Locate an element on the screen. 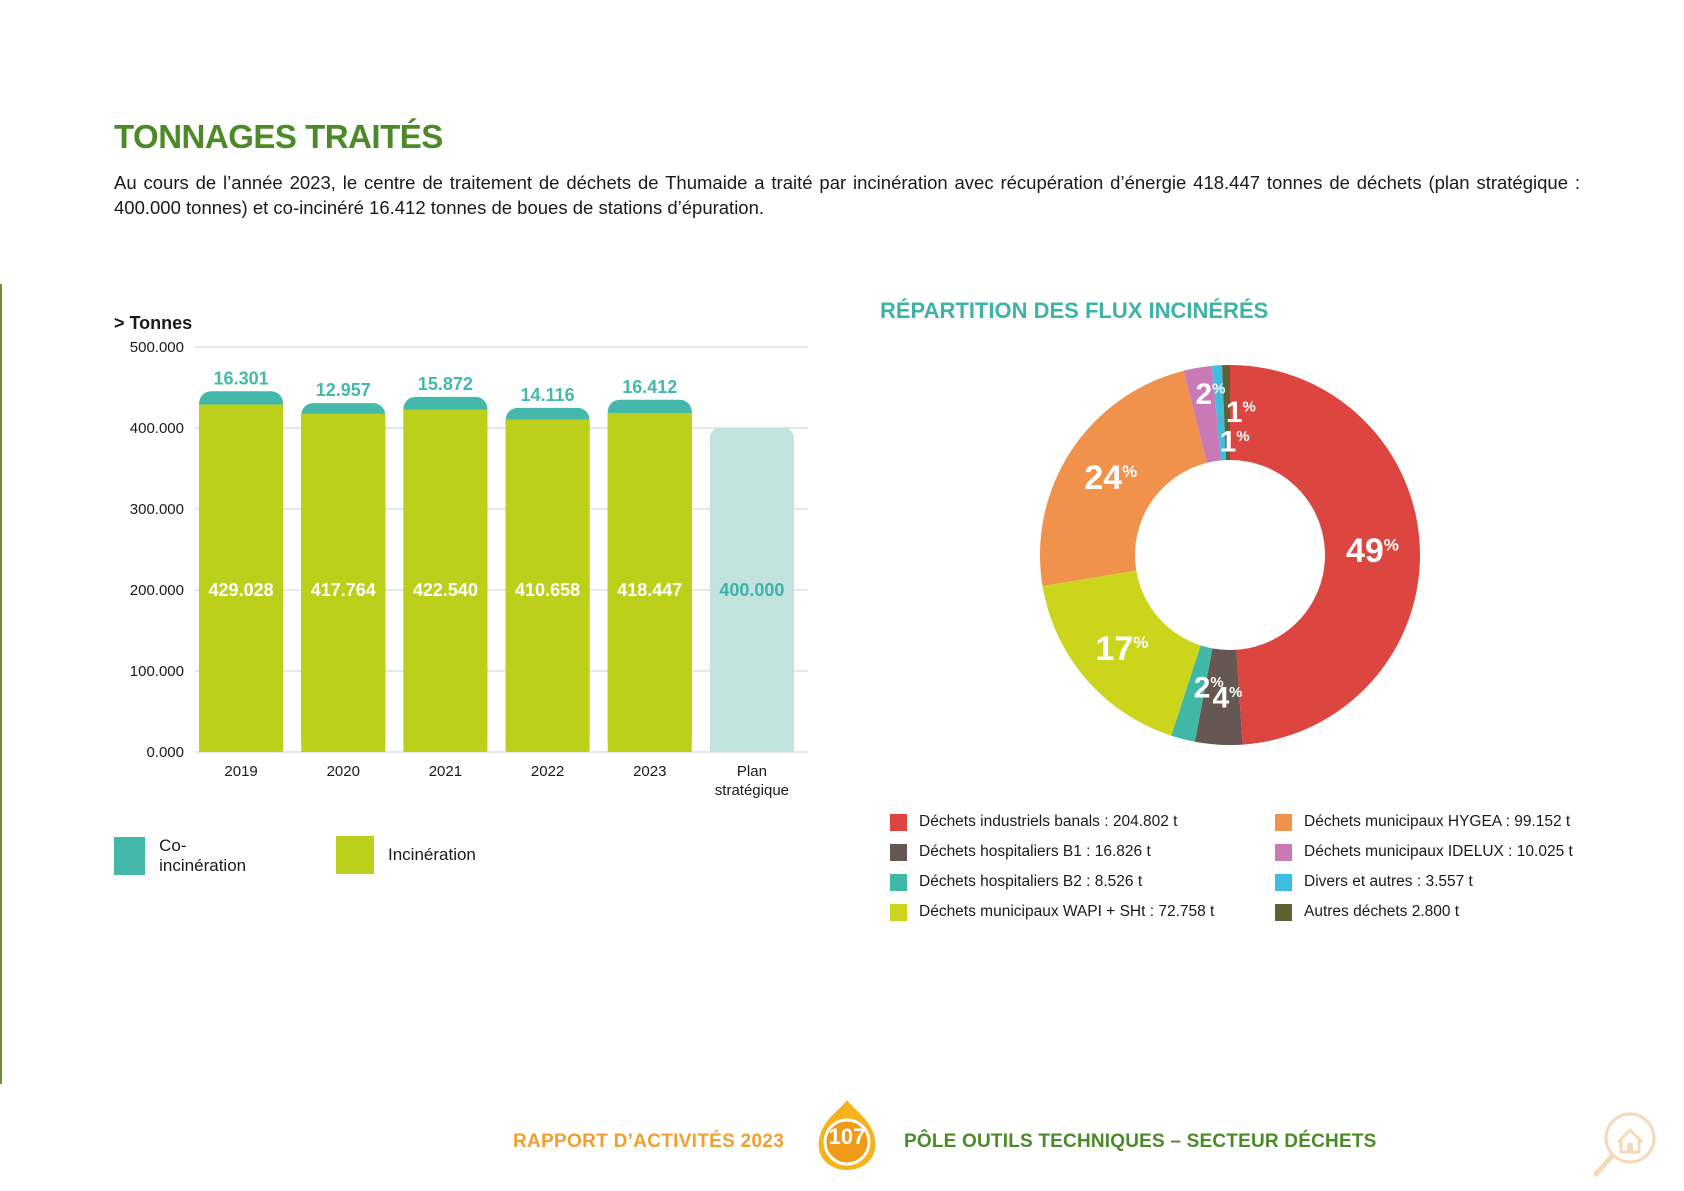 The image size is (1684, 1191). bar-label-co-incineration: 14.116 is located at coordinates (548, 395).